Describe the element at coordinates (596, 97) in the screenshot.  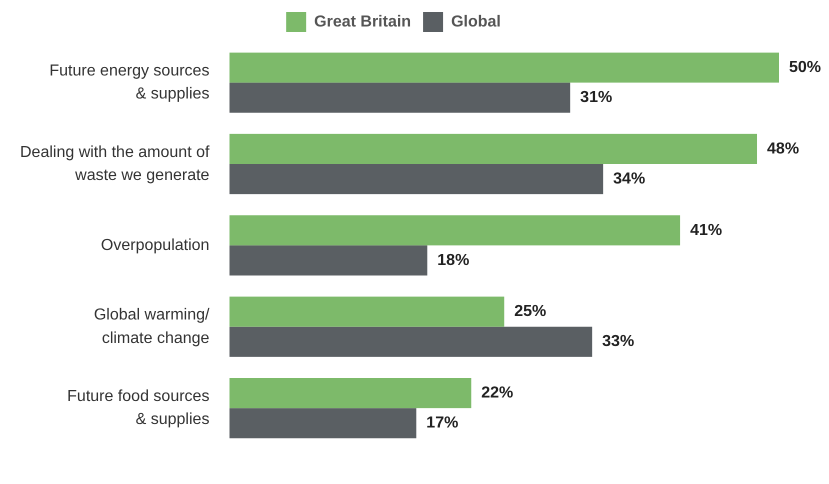
I see `data-label: 31%` at that location.